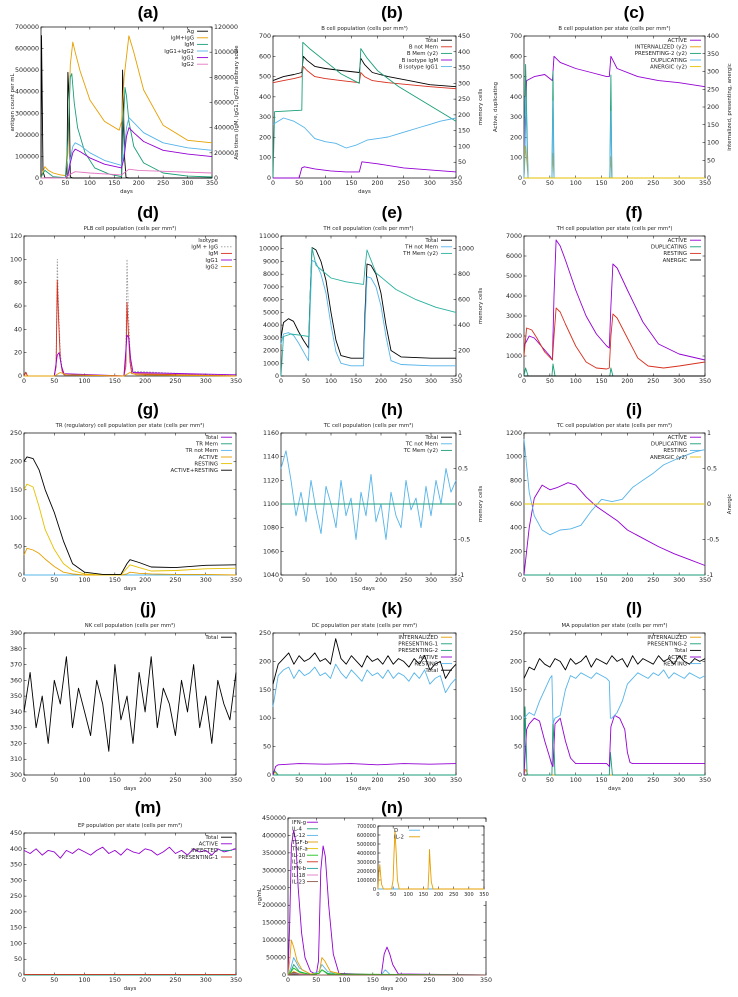 This screenshot has height=997, width=738. I want to click on panel-letter: (m), so click(148, 807).